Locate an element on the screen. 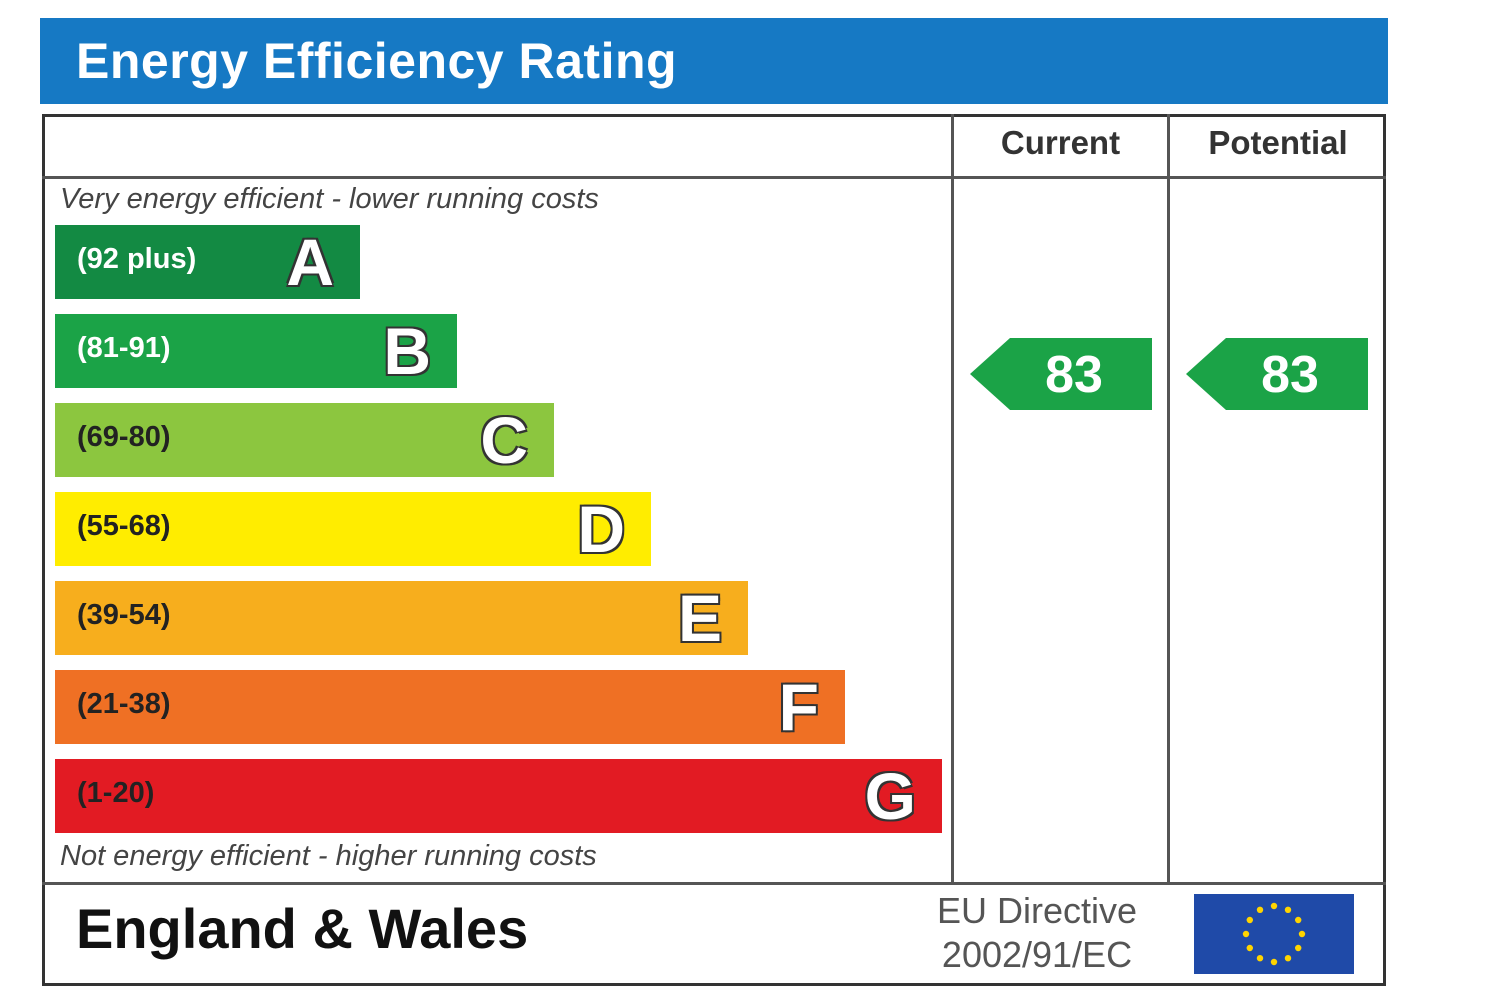  divider-potential is located at coordinates (1168, 499).